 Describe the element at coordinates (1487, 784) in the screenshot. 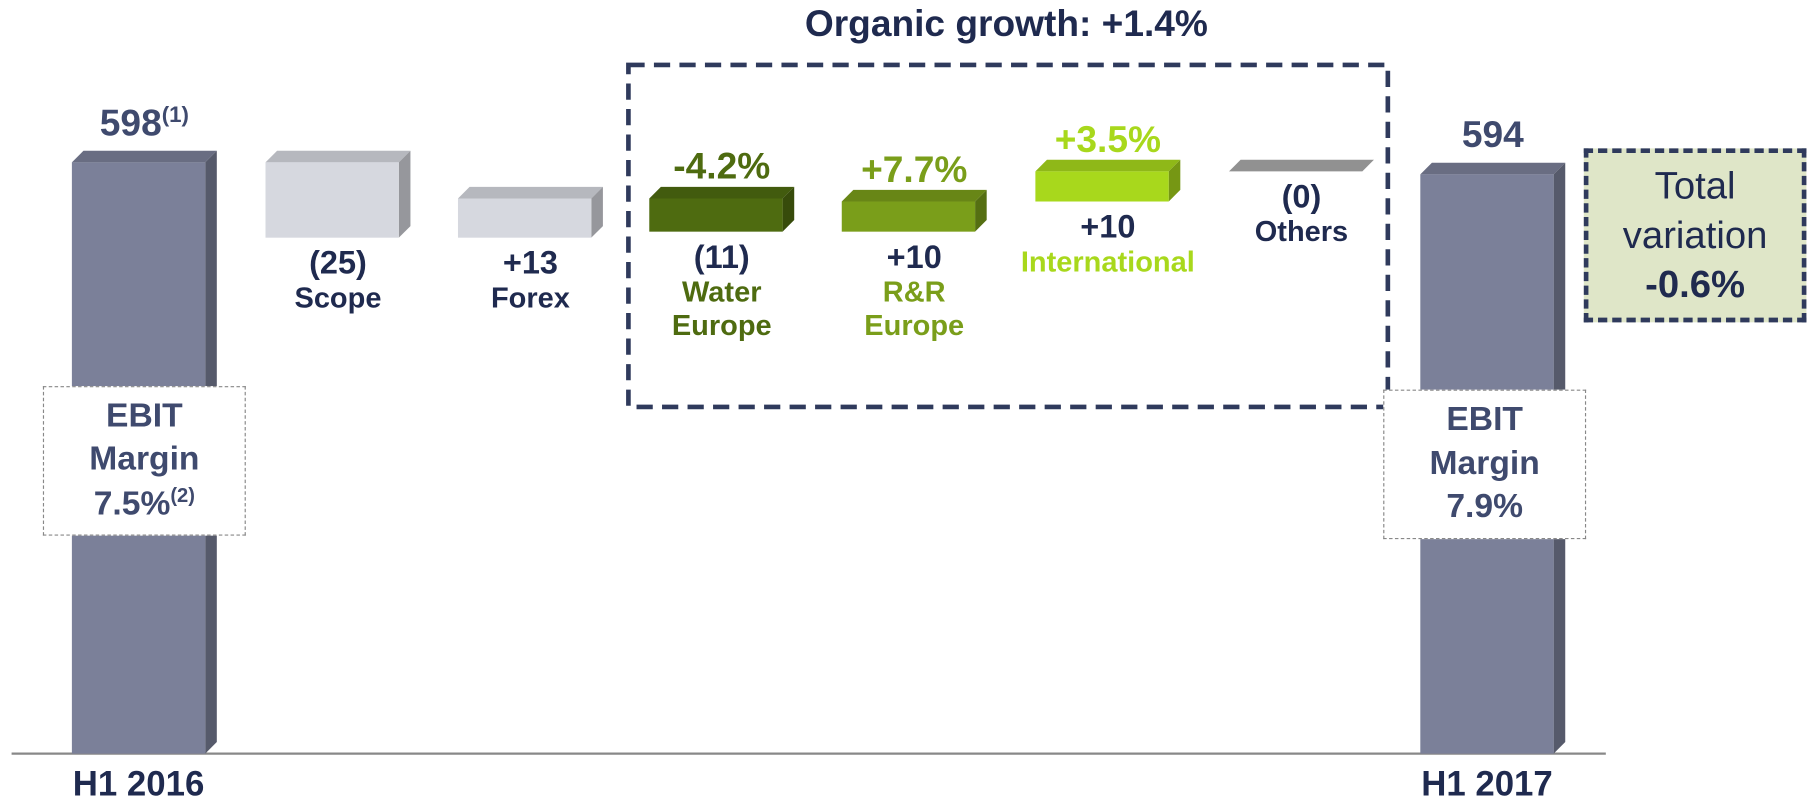

I see `category-label: H1 2017` at that location.